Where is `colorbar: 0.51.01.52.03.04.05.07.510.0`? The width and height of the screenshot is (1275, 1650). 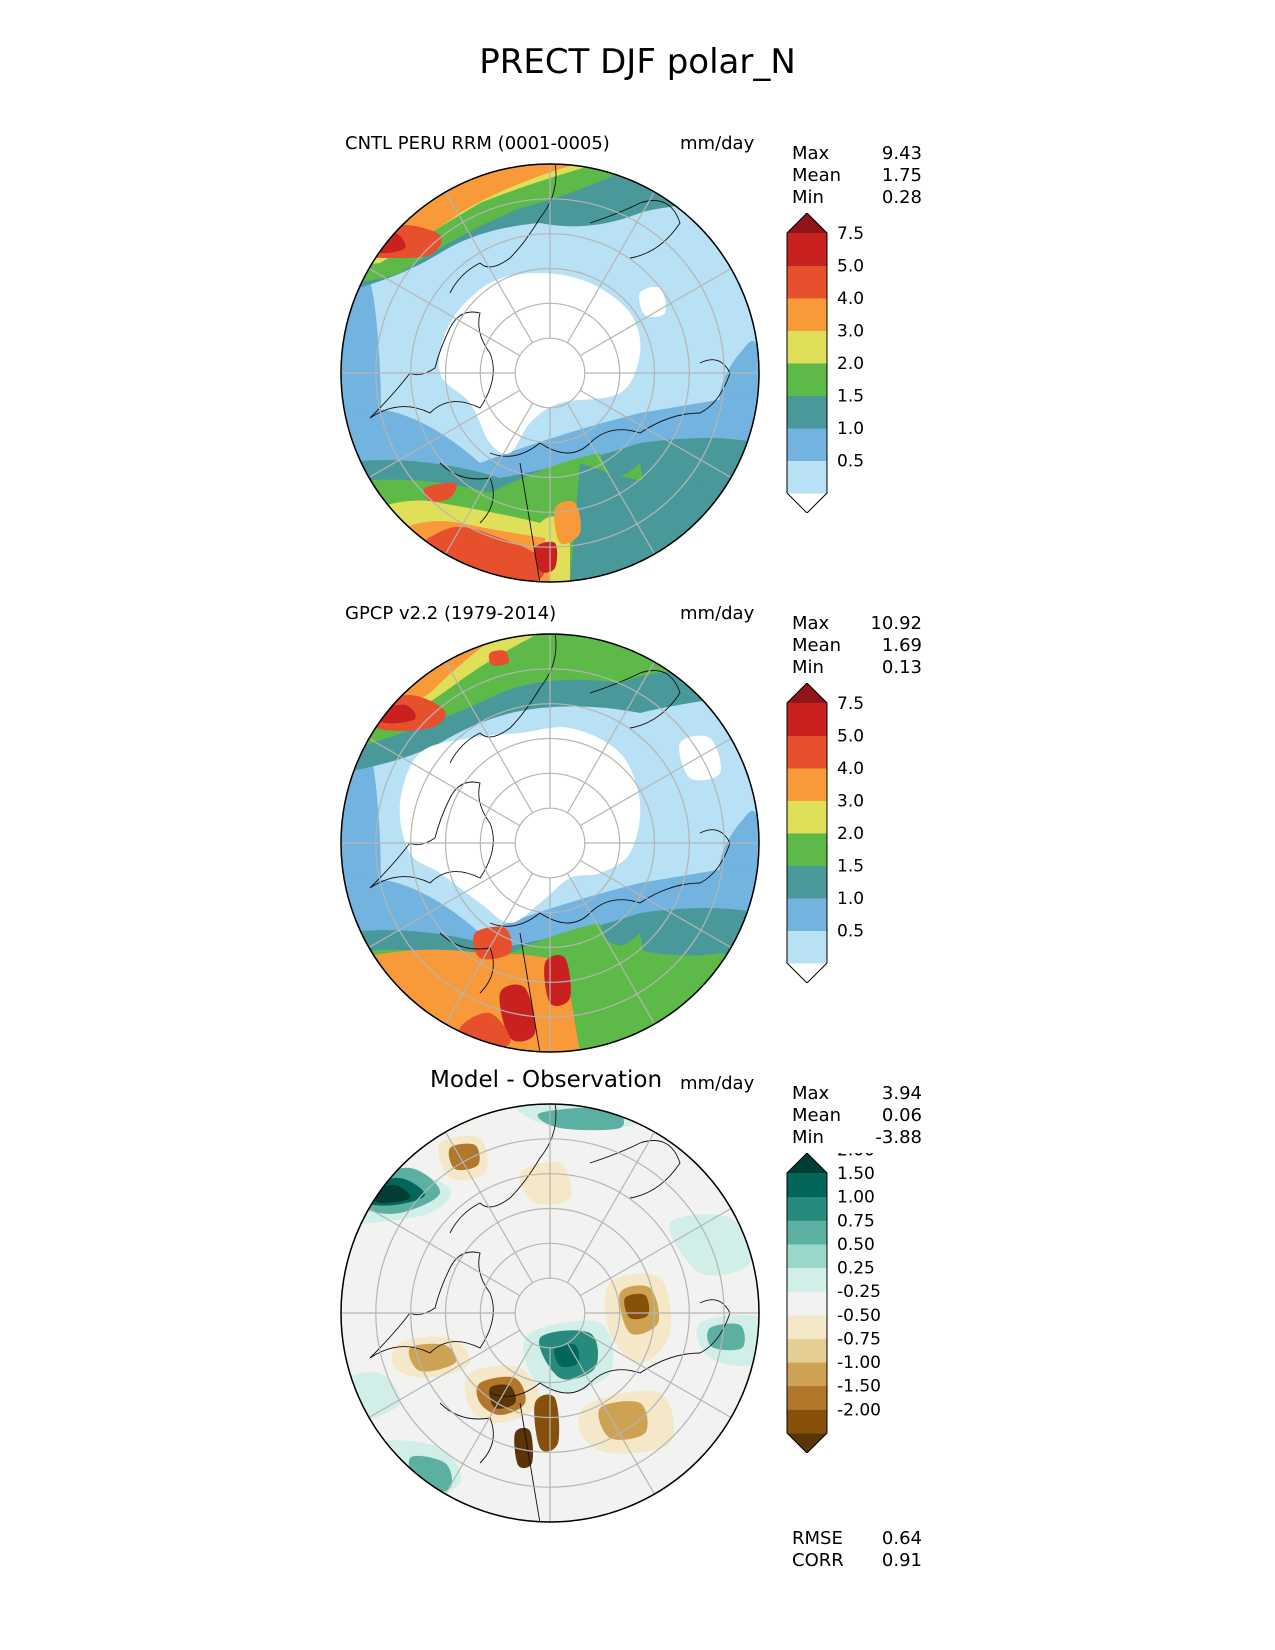 colorbar: 0.51.01.52.03.04.05.07.510.0 is located at coordinates (855, 823).